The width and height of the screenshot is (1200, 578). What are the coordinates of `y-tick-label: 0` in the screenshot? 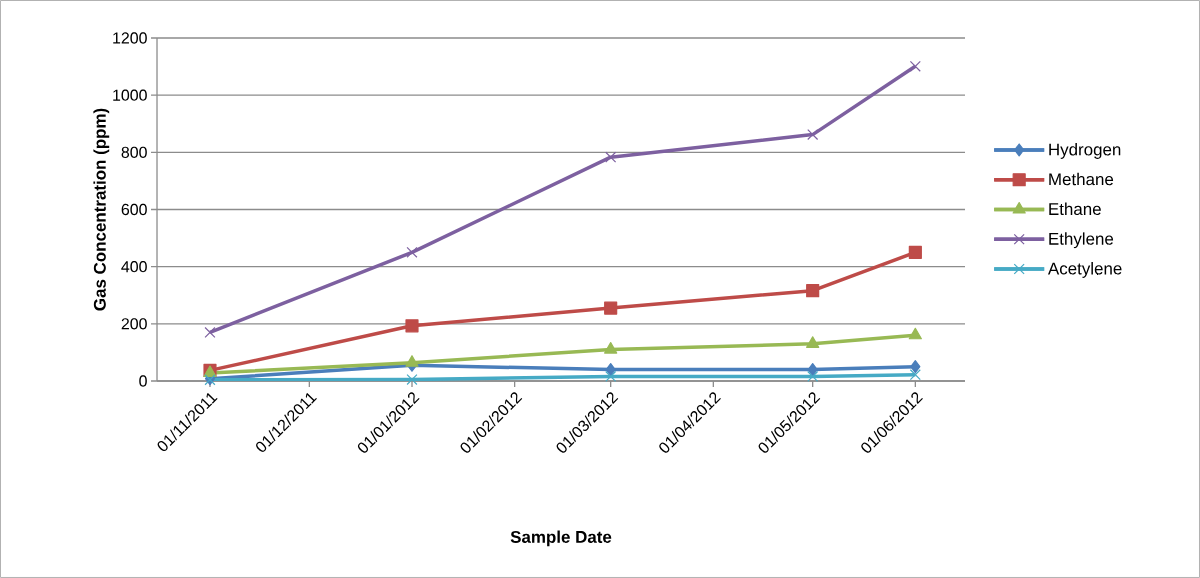 It's located at (143, 381).